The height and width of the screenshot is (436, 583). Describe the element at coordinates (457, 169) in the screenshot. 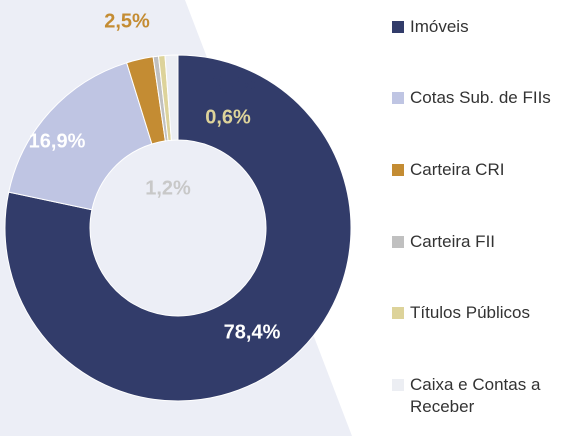

I see `legend-label: Carteira CRI` at that location.